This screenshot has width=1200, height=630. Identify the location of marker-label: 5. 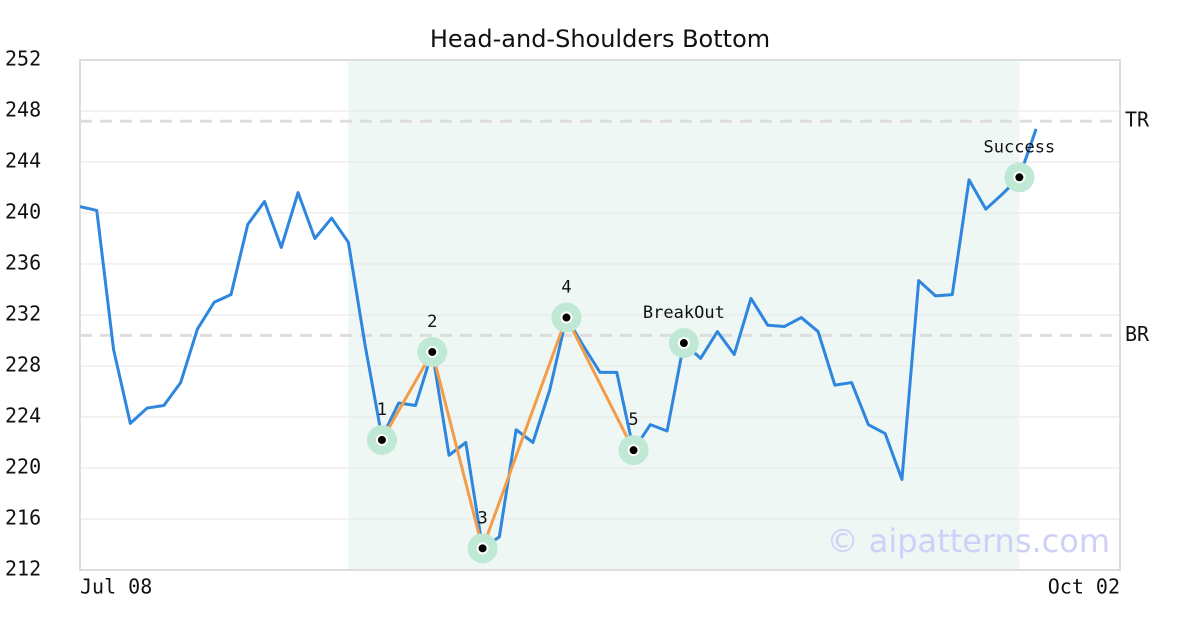
(633, 420).